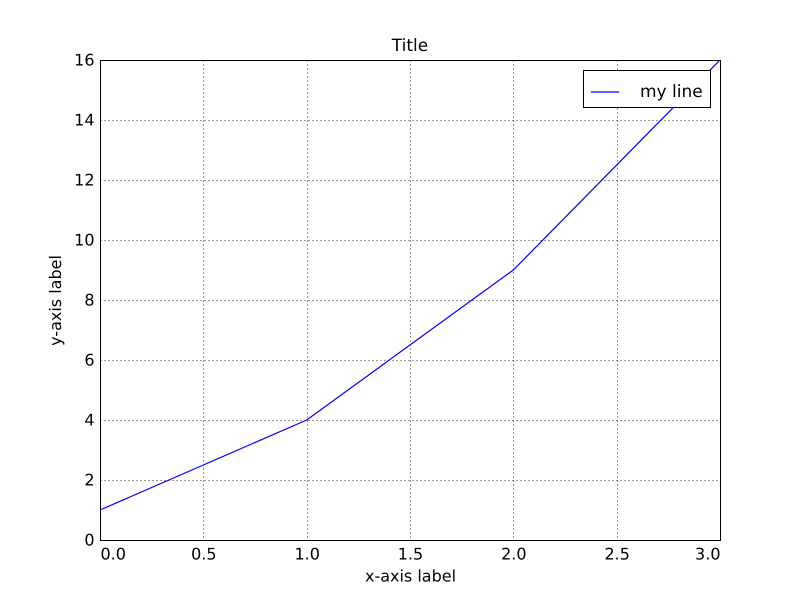 The height and width of the screenshot is (600, 800). What do you see at coordinates (410, 576) in the screenshot?
I see `x-axis-title: x-axis label` at bounding box center [410, 576].